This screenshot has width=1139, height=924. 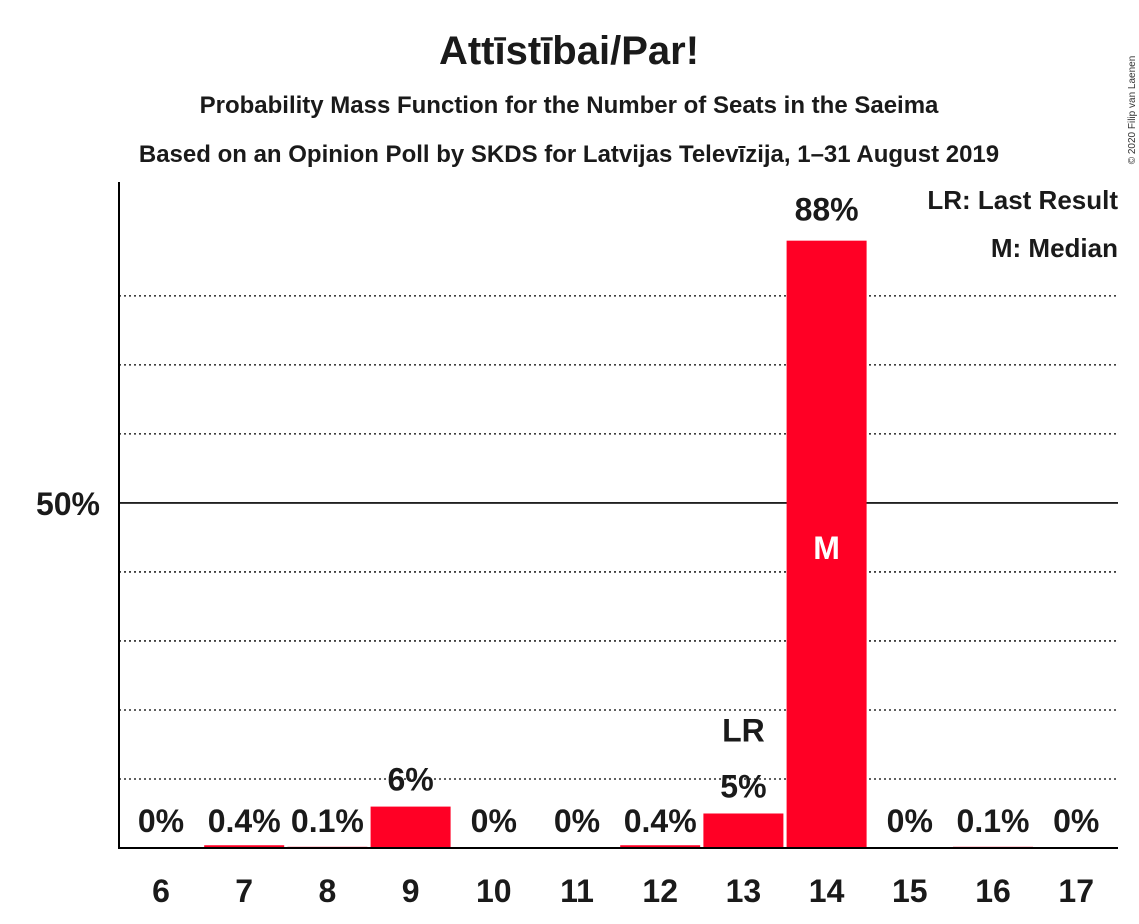 I want to click on data-label-seats-9: 6%, so click(x=410, y=780).